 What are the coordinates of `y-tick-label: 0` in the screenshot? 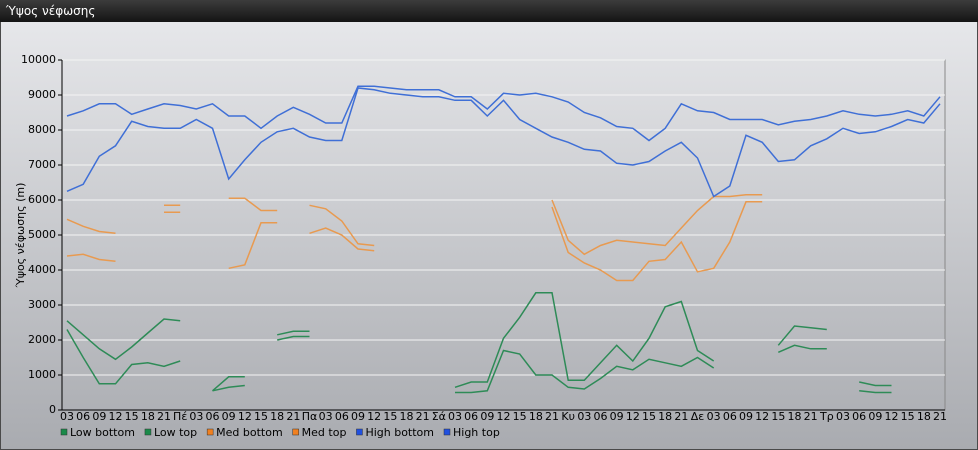 It's located at (52, 409).